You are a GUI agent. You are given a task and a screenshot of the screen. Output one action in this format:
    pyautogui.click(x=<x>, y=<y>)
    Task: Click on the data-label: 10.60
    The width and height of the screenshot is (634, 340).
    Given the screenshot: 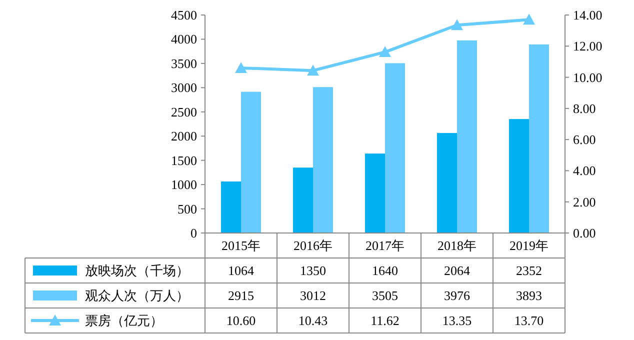 What is the action you would take?
    pyautogui.click(x=241, y=320)
    